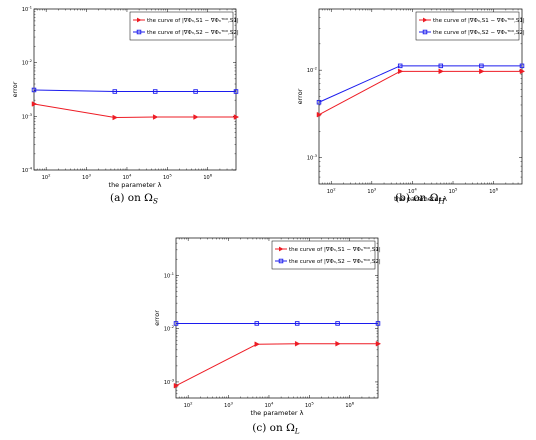  Describe the element at coordinates (27, 170) in the screenshot. I see `y-tick-label: 10⁻⁴` at that location.